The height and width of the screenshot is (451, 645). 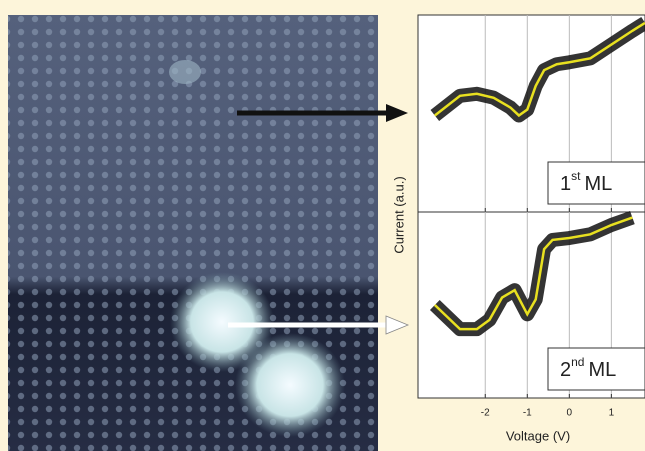 I want to click on panel-label: 1st ML, so click(x=586, y=182).